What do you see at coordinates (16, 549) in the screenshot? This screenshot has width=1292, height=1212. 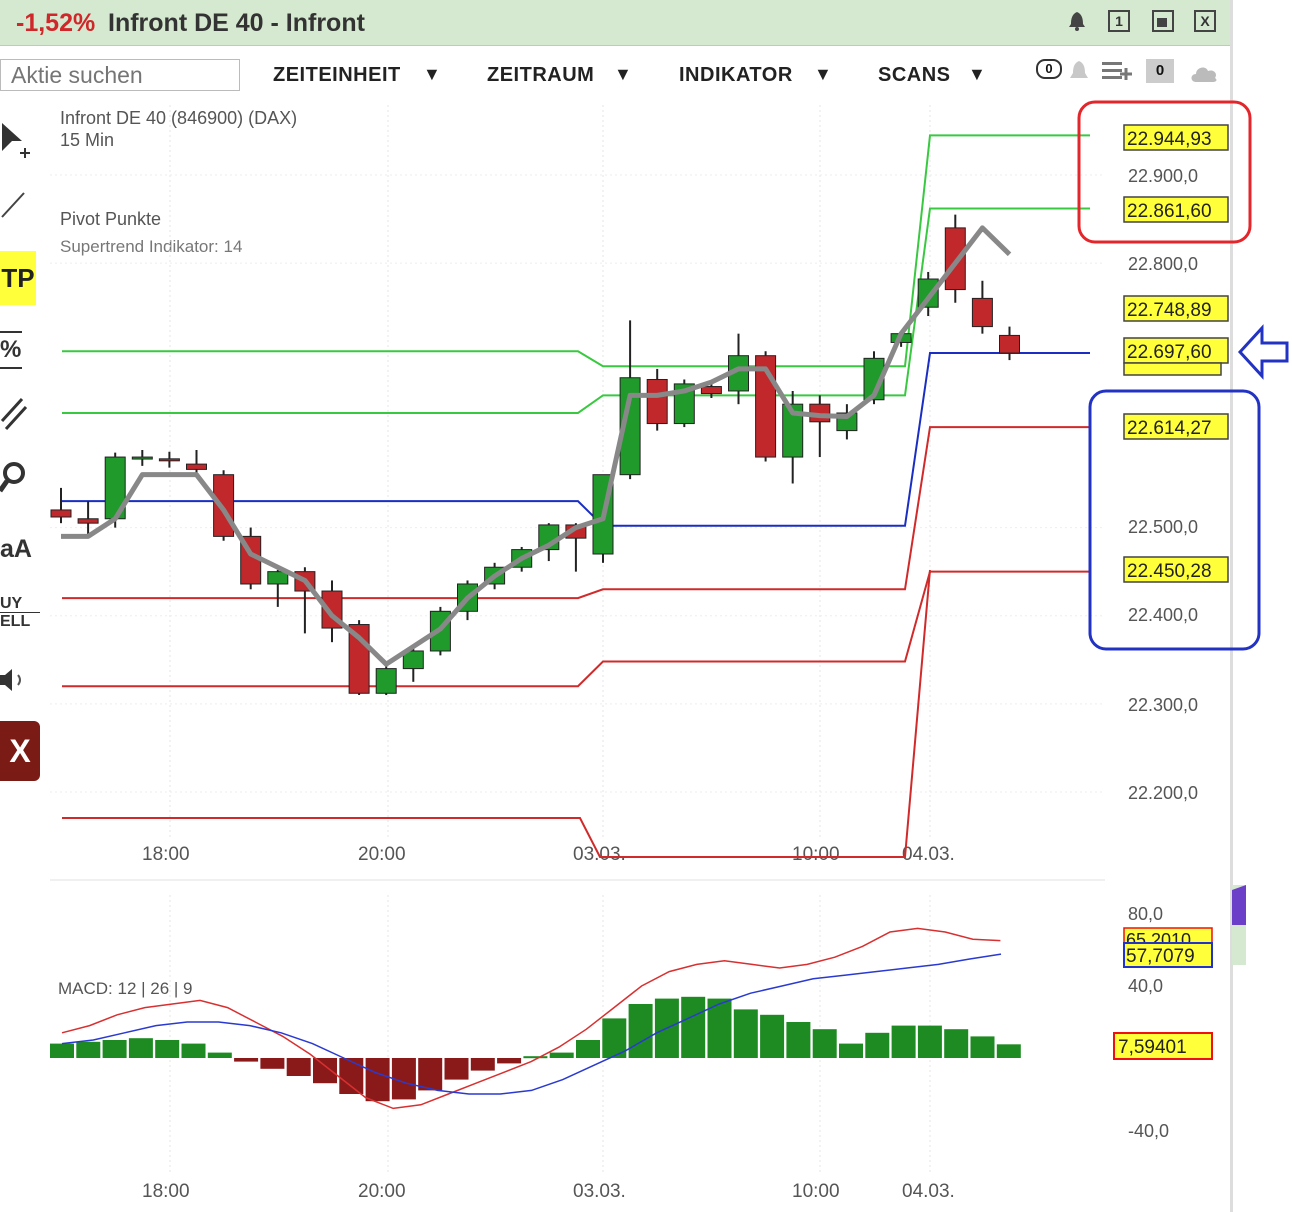 I see `text-size-button: aA` at bounding box center [16, 549].